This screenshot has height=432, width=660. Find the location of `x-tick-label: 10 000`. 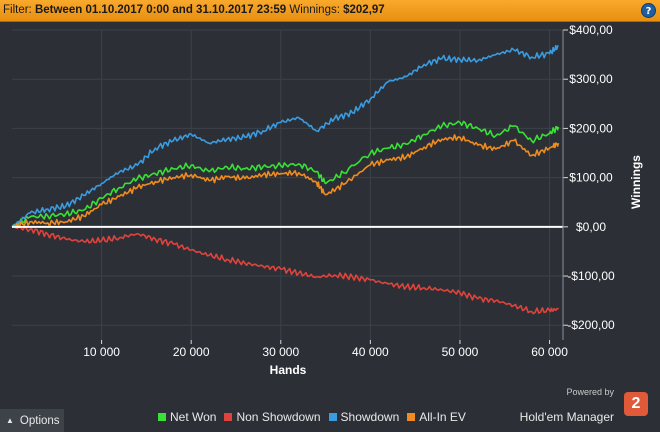

x-tick-label: 10 000 is located at coordinates (101, 352).